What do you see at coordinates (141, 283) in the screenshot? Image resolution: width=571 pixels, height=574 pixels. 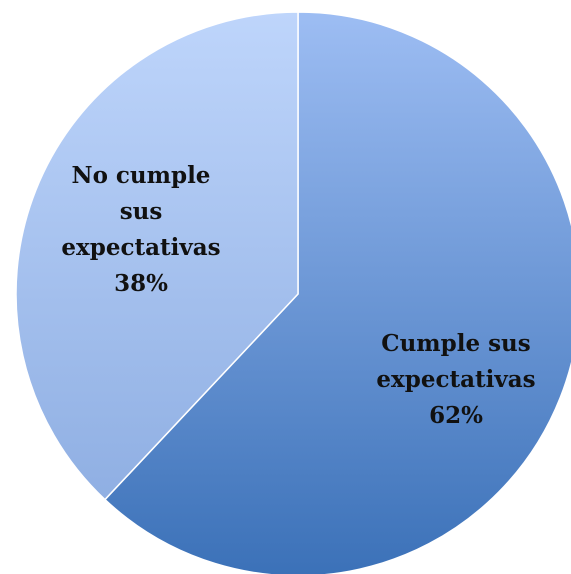 I see `pie-data-label-percent: 38%` at bounding box center [141, 283].